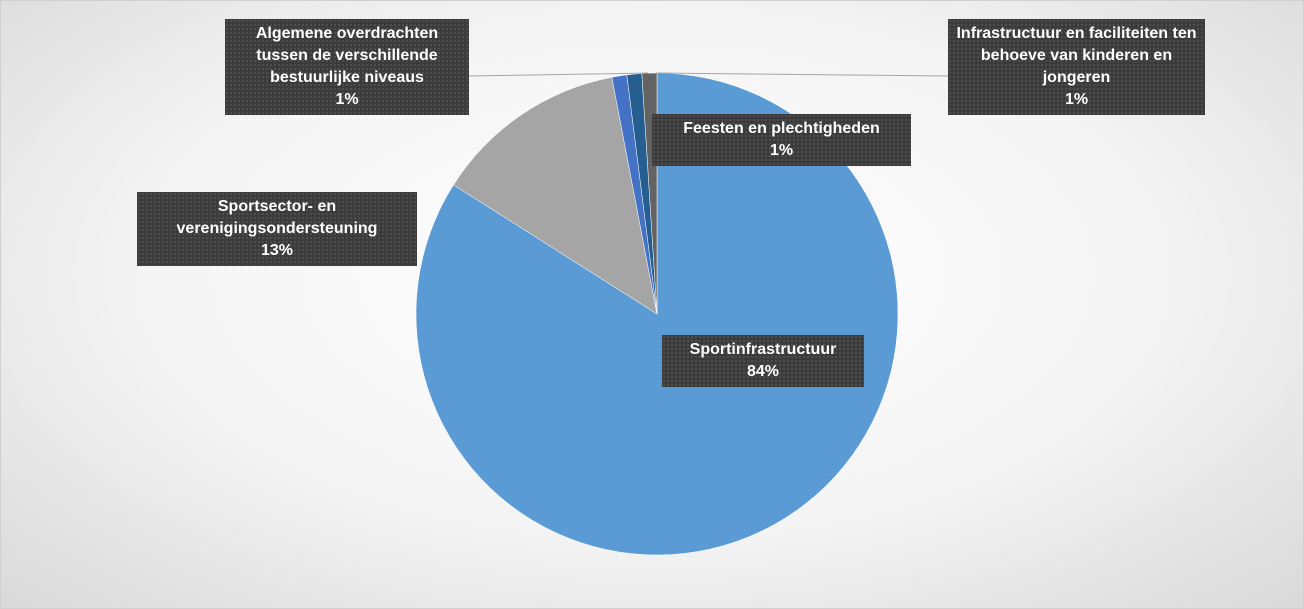 This screenshot has height=609, width=1304. I want to click on pie-slice, so click(555, 195).